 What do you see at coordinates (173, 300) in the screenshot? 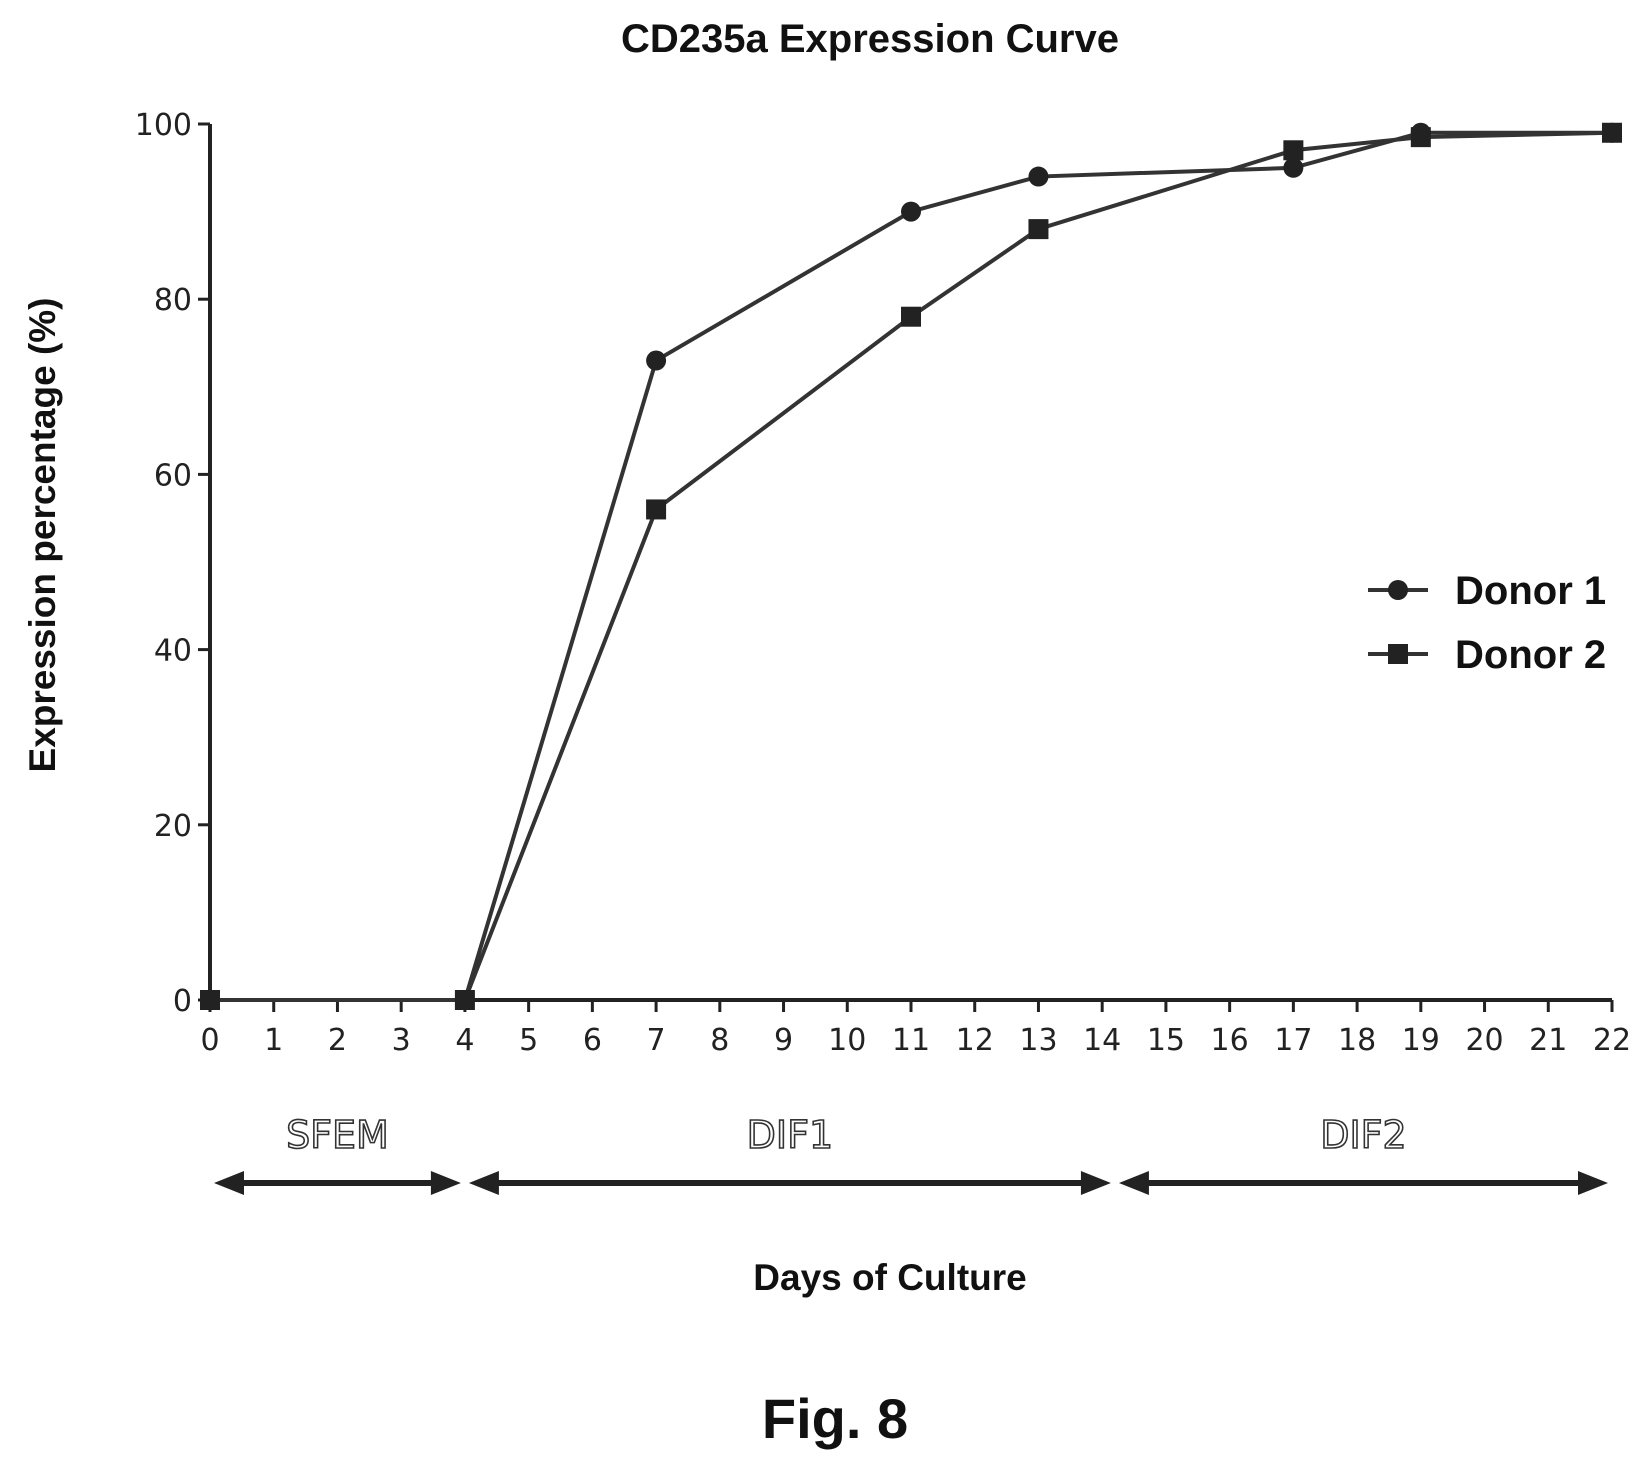
I see `y-tick-label: 80` at bounding box center [173, 300].